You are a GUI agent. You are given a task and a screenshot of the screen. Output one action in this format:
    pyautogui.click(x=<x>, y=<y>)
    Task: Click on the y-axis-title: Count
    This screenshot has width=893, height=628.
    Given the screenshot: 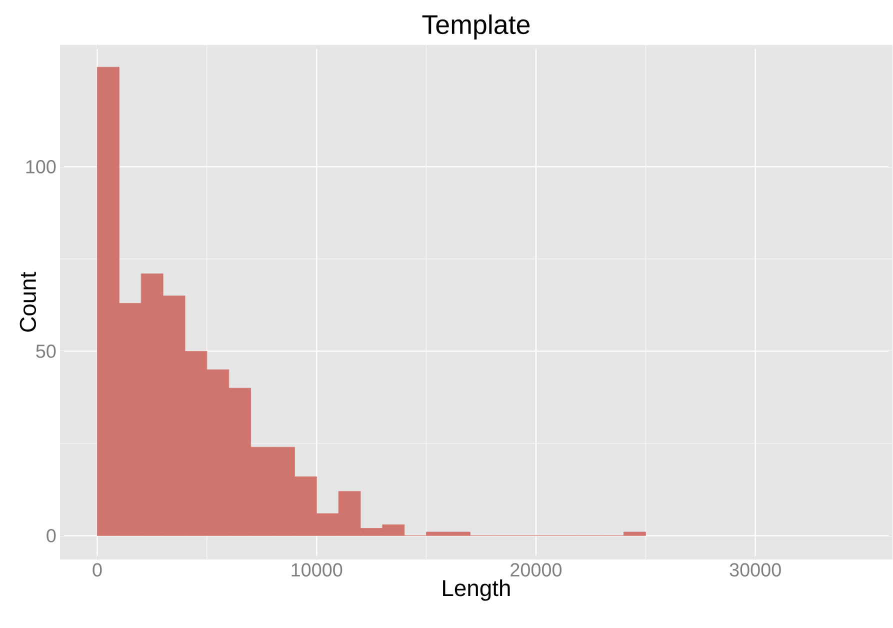 What is the action you would take?
    pyautogui.click(x=28, y=302)
    